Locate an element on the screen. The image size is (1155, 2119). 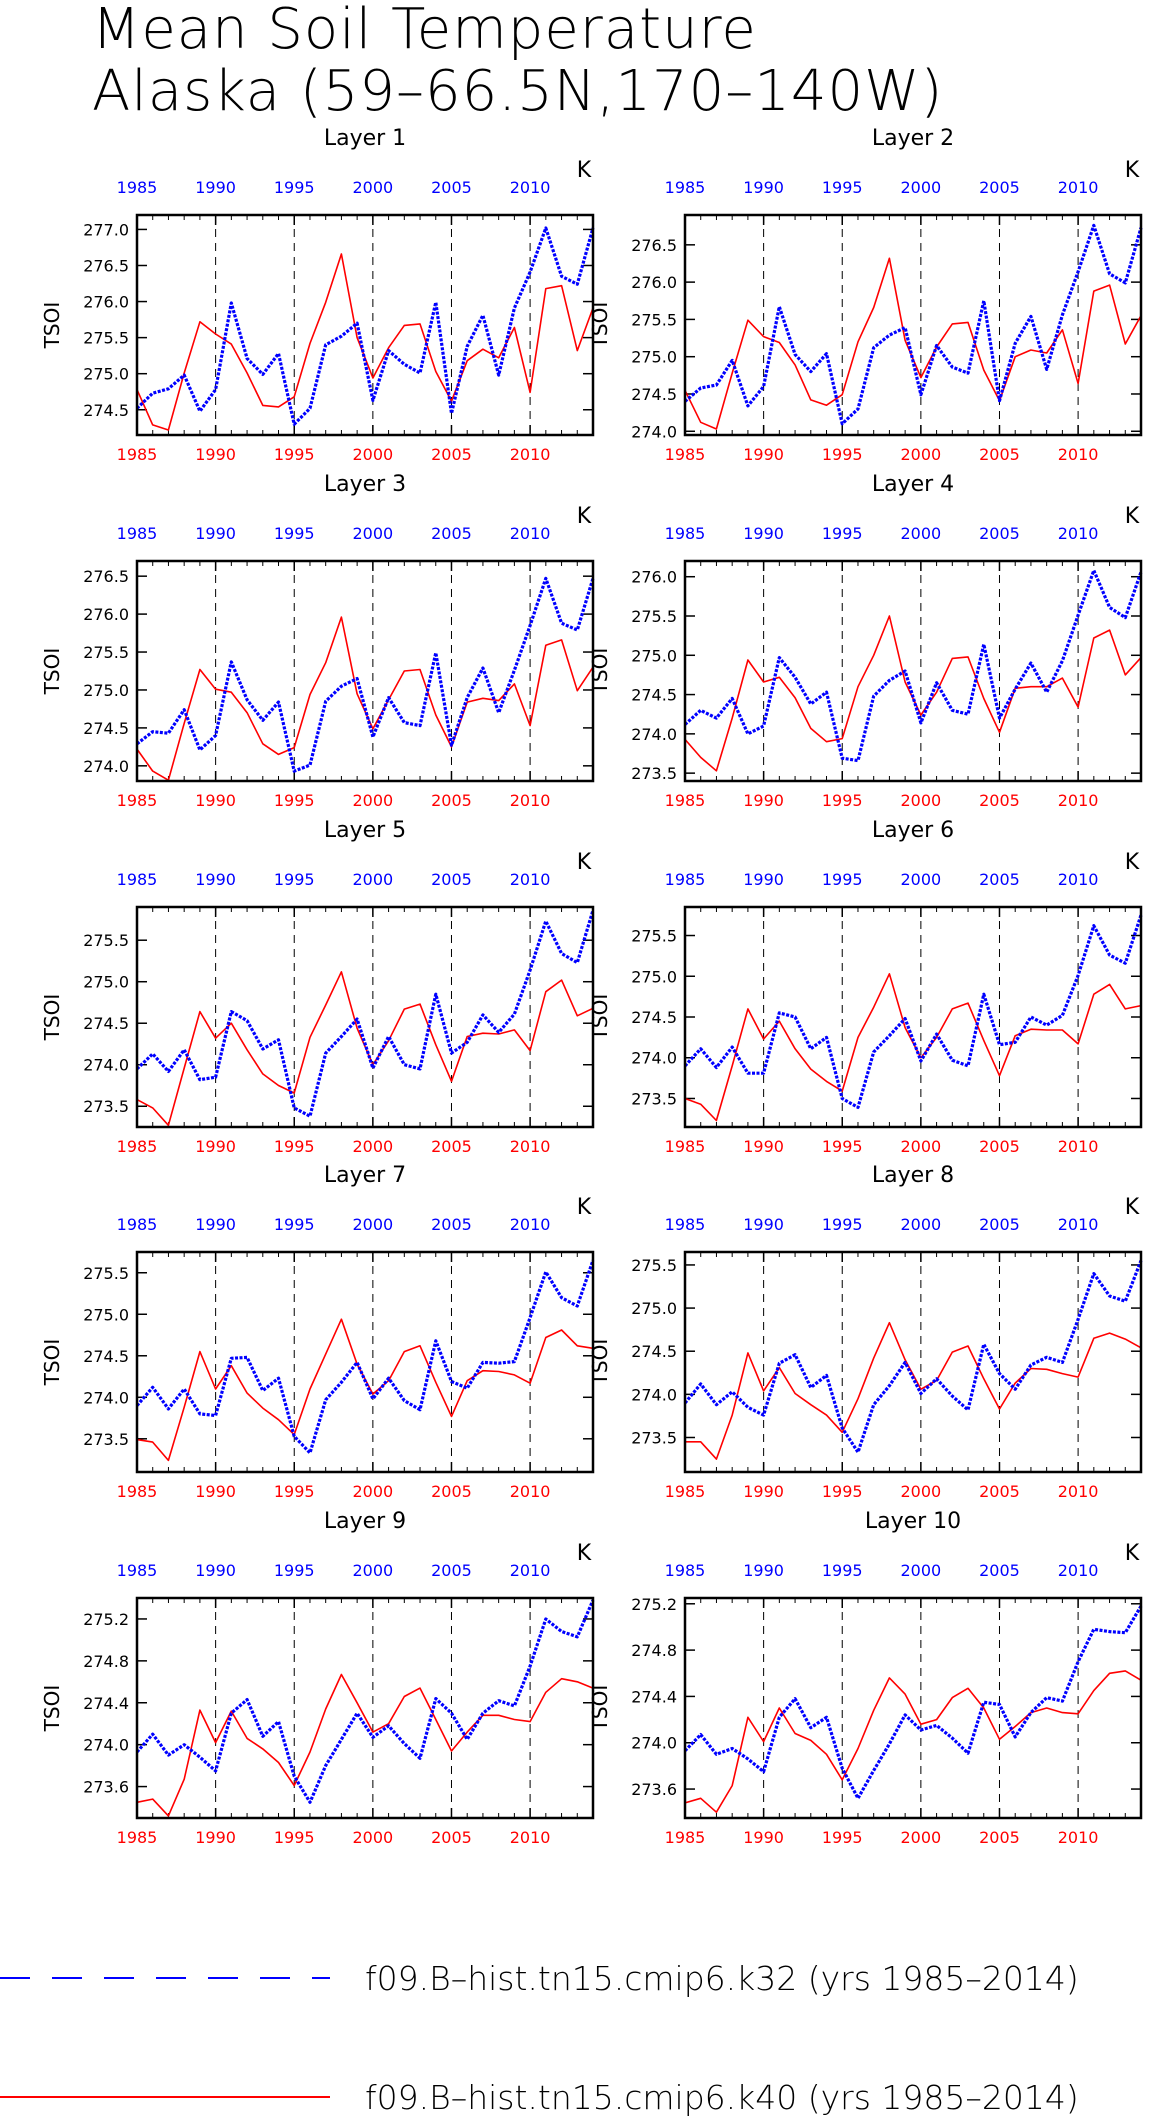
chart-title-line-2: Alaska (59–66.5N,170–140W) is located at coordinates (518, 91).